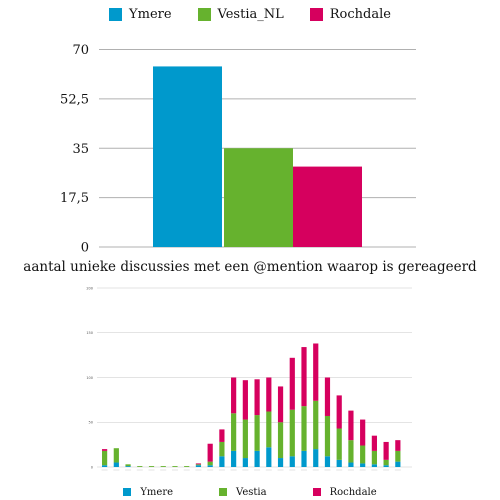 The width and height of the screenshot is (500, 500). Describe the element at coordinates (150, 14) in the screenshot. I see `legend-label-ymere: Ymere` at that location.